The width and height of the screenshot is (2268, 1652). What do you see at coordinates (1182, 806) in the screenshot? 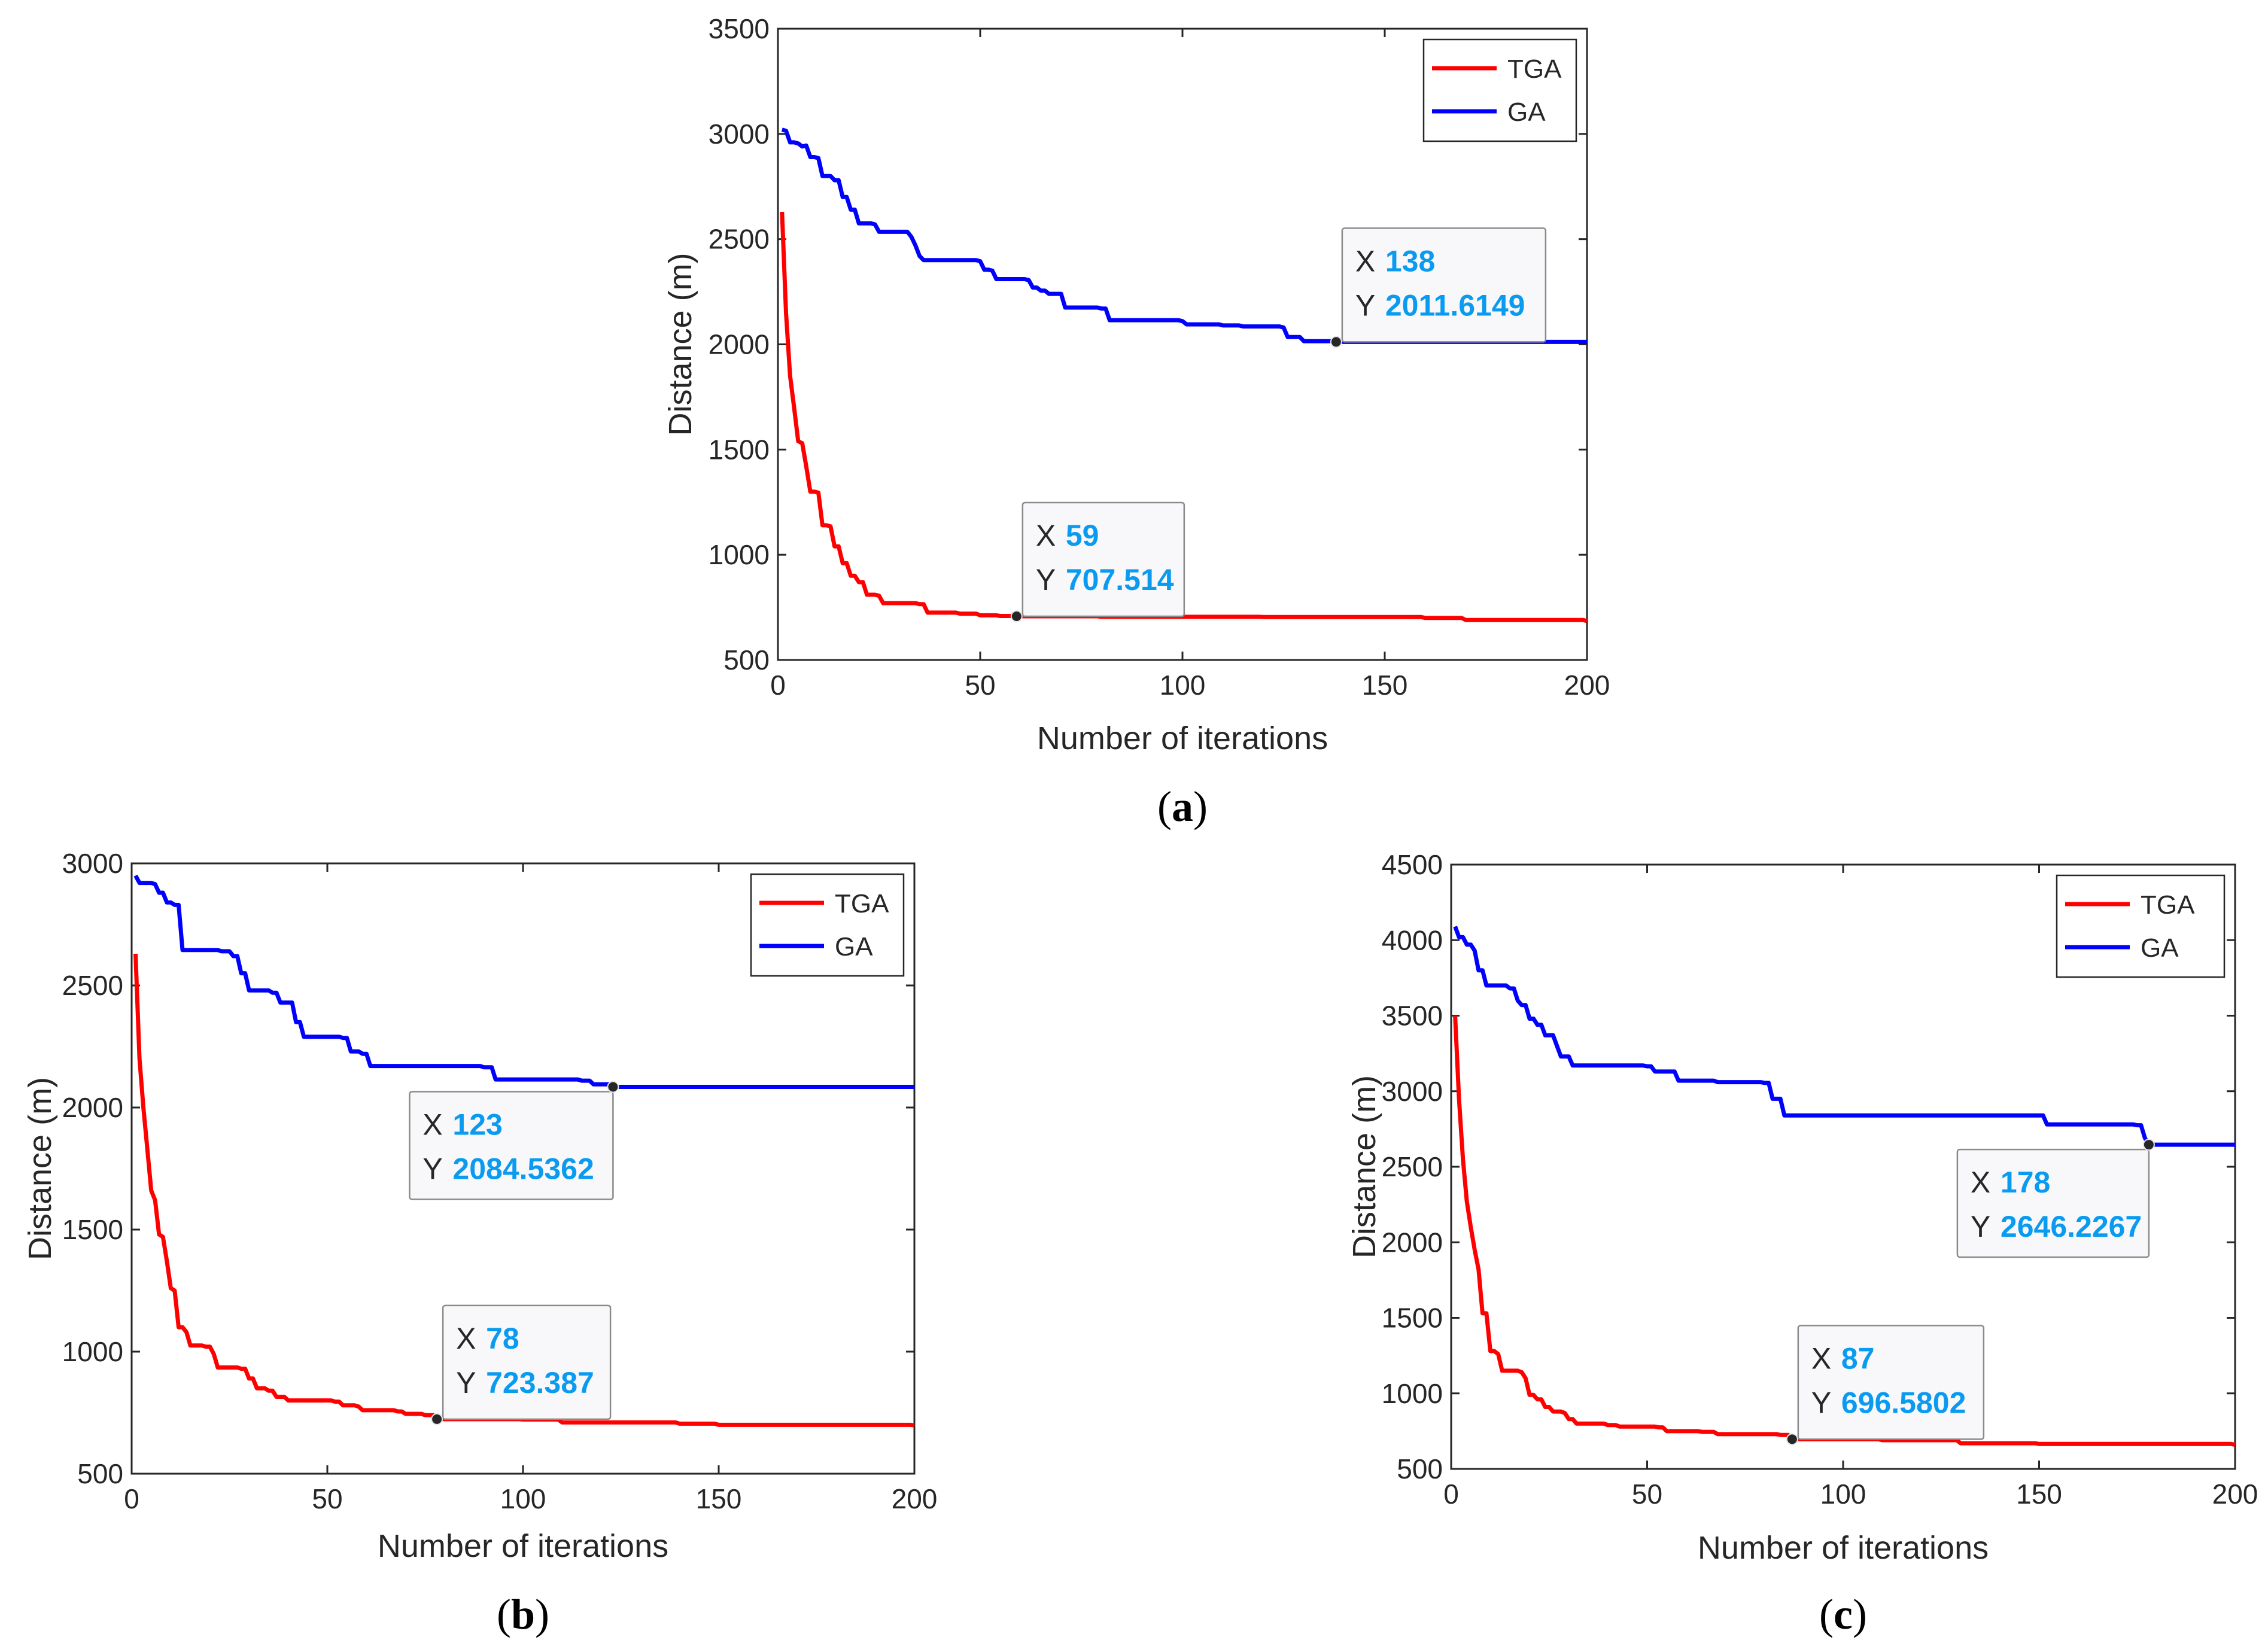
I see `caption-letter: a` at bounding box center [1182, 806].